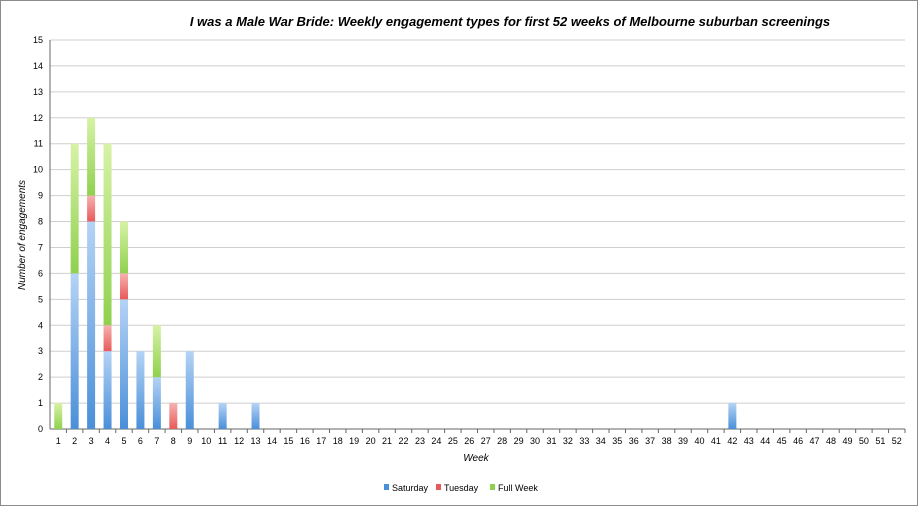 The width and height of the screenshot is (918, 506). I want to click on x-tick-label: 47, so click(815, 441).